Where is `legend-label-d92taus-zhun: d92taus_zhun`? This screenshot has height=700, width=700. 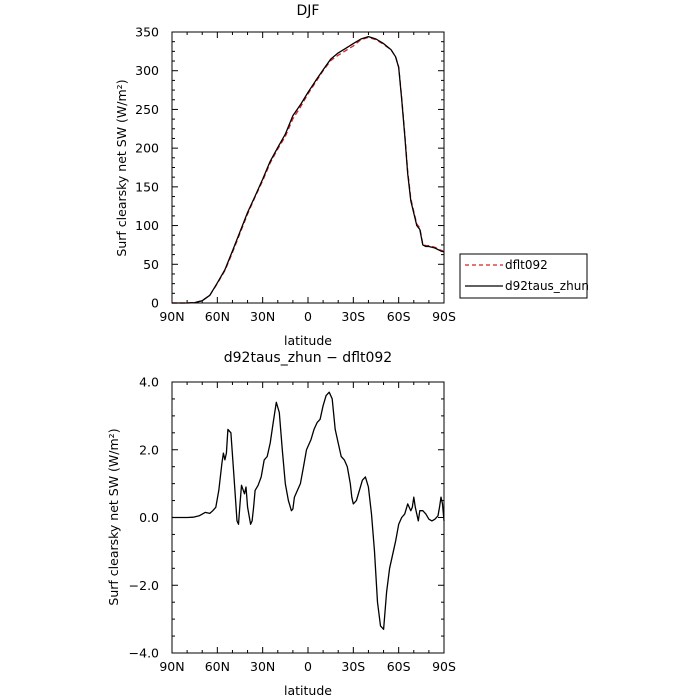 legend-label-d92taus-zhun: d92taus_zhun is located at coordinates (547, 286).